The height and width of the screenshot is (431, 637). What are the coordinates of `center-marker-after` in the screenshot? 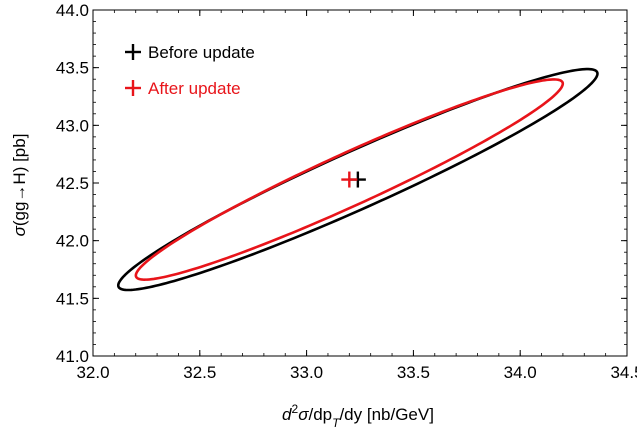 It's located at (349, 179).